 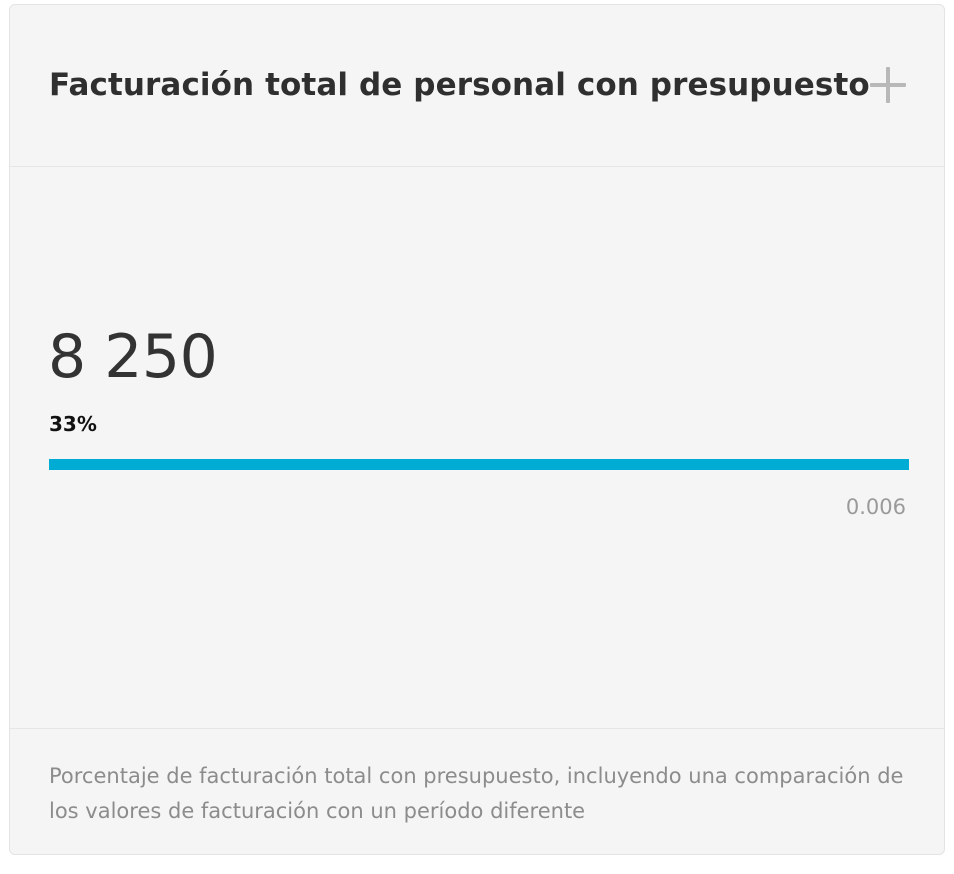 I want to click on progress-bar-fill, so click(x=479, y=464).